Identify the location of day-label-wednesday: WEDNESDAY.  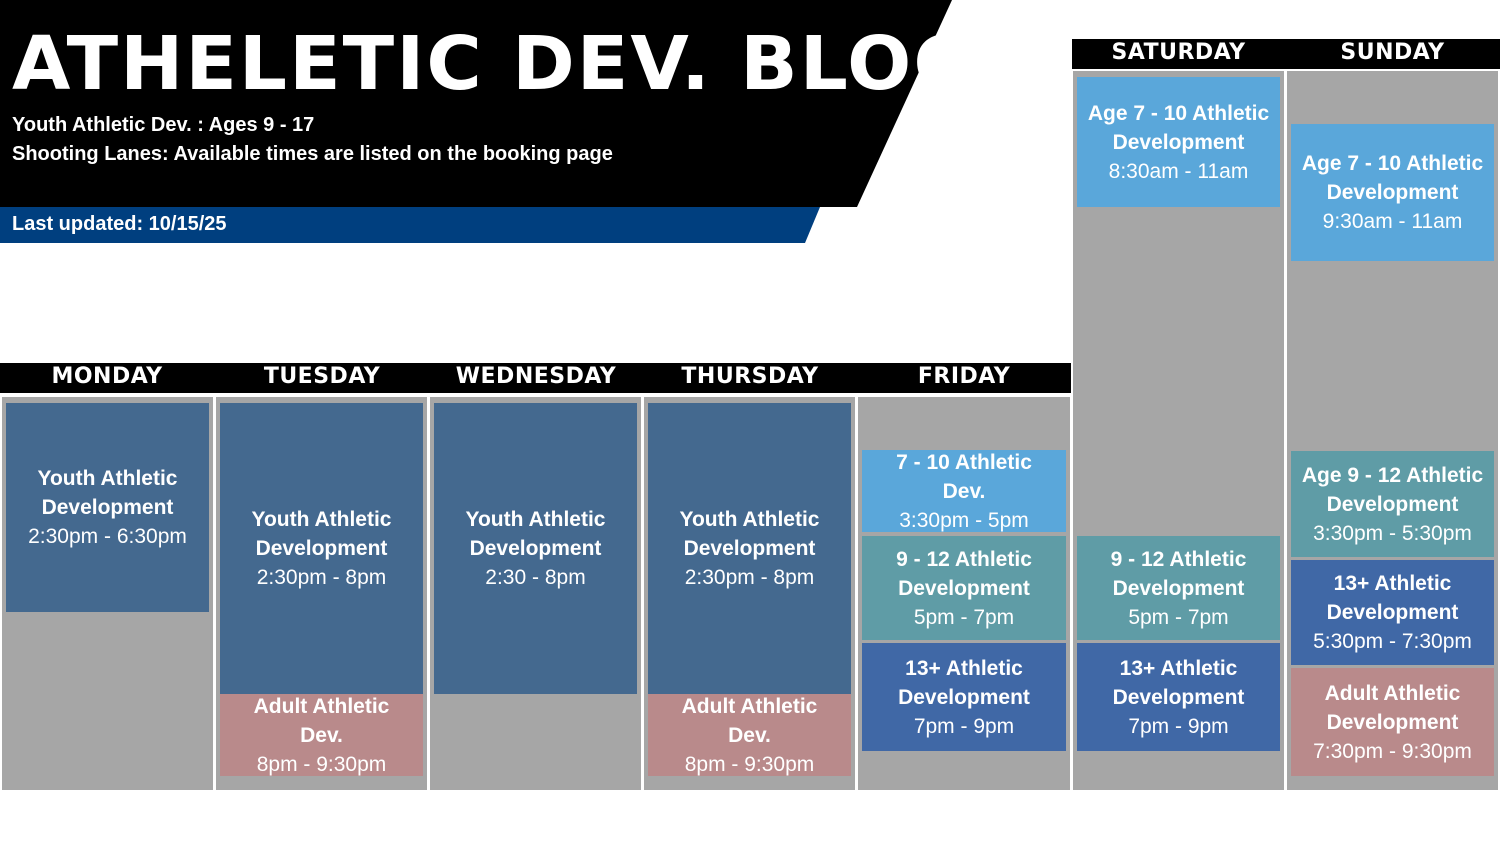
(536, 376).